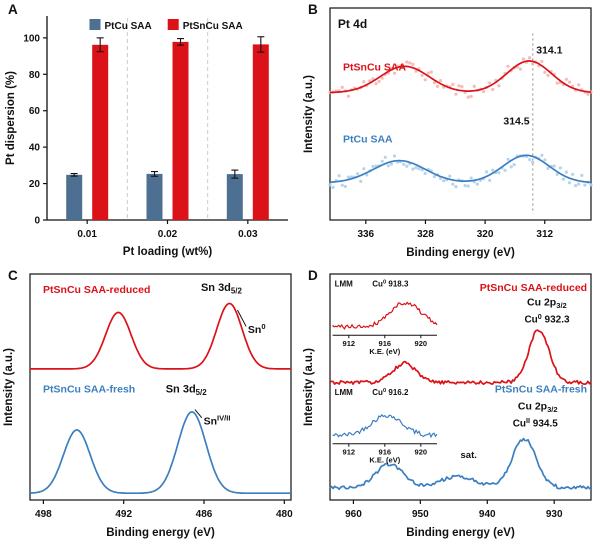 The height and width of the screenshot is (548, 600). I want to click on panel-c-label: C, so click(13, 275).